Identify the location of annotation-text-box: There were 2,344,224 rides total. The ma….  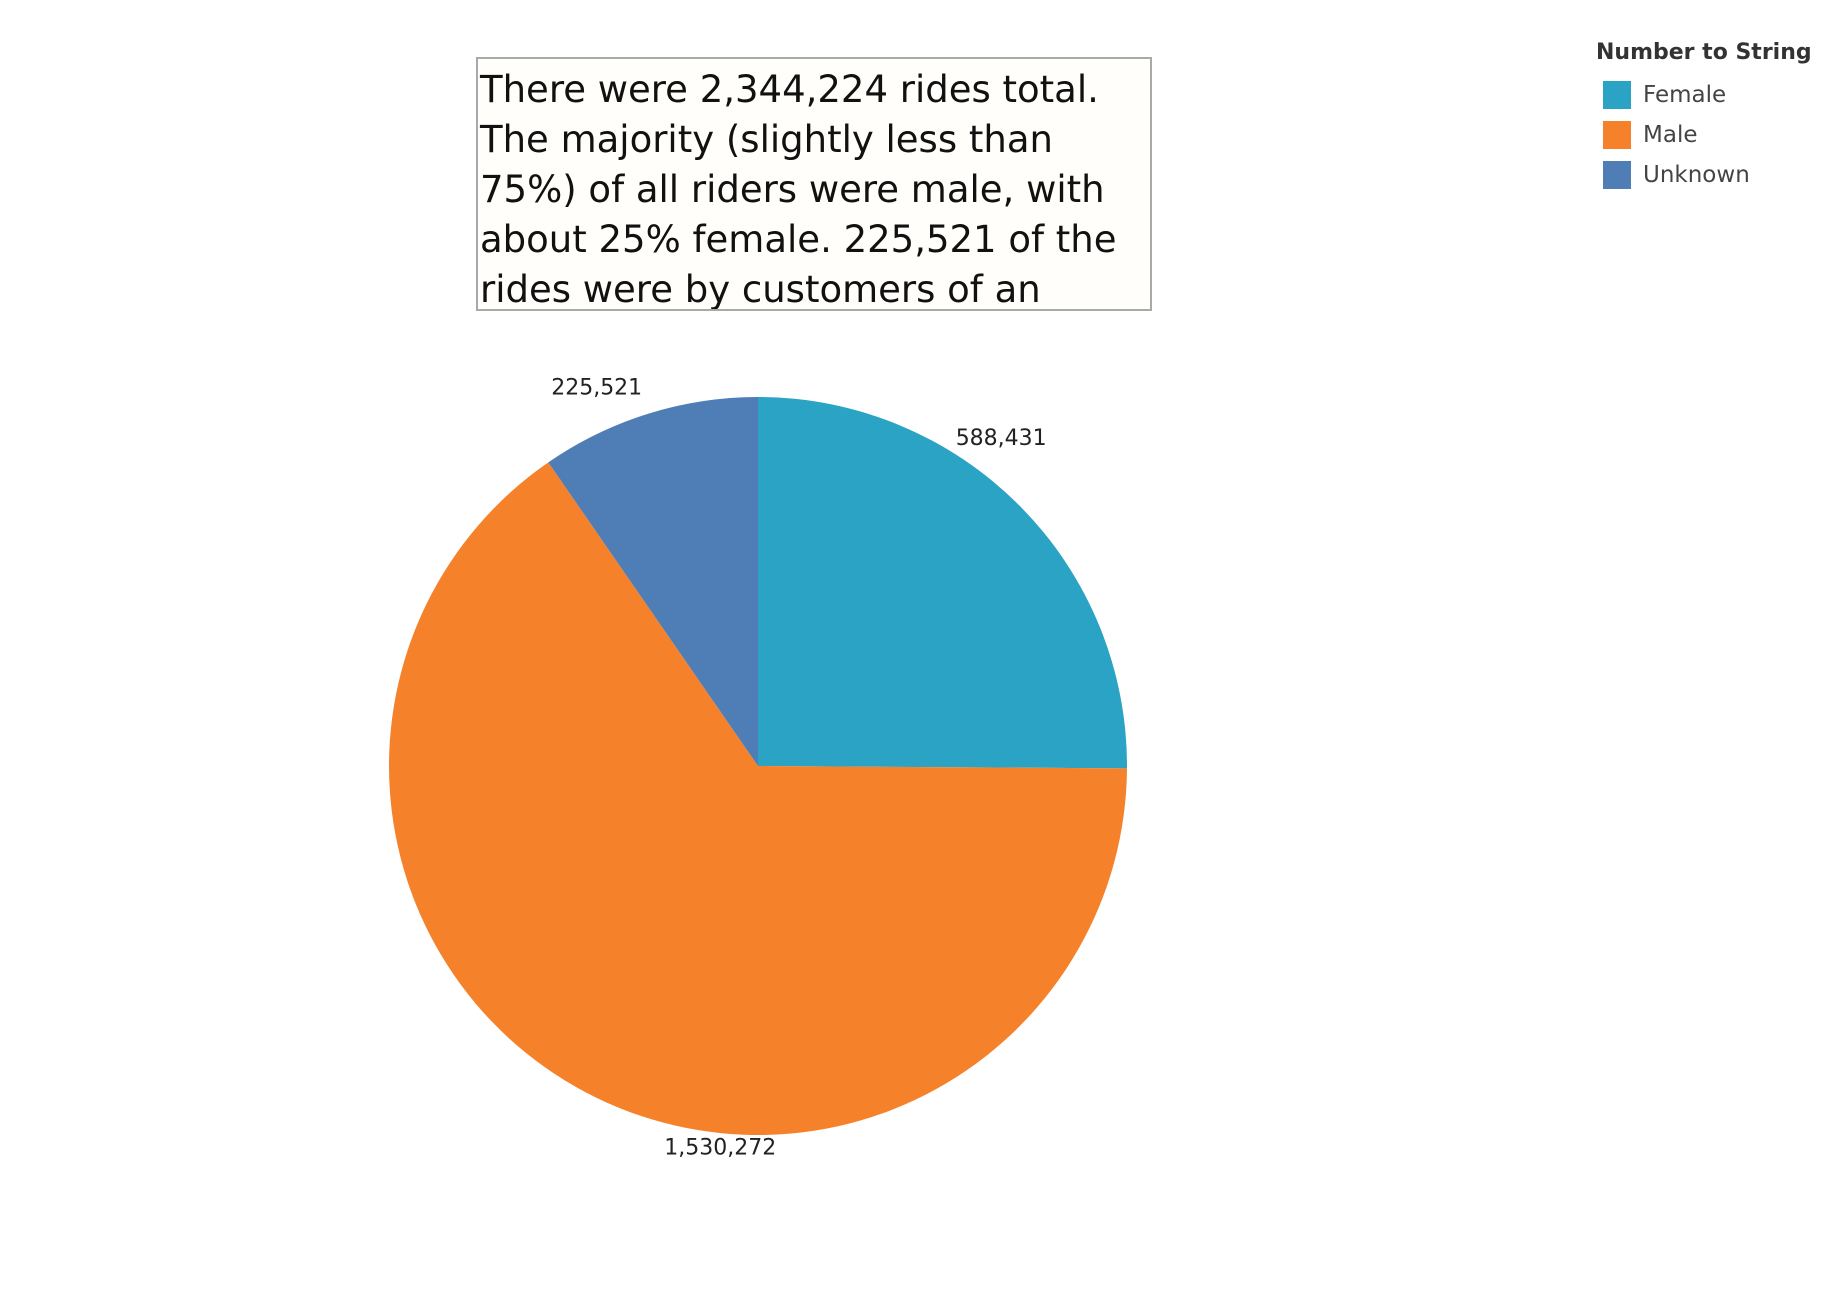
(814, 184).